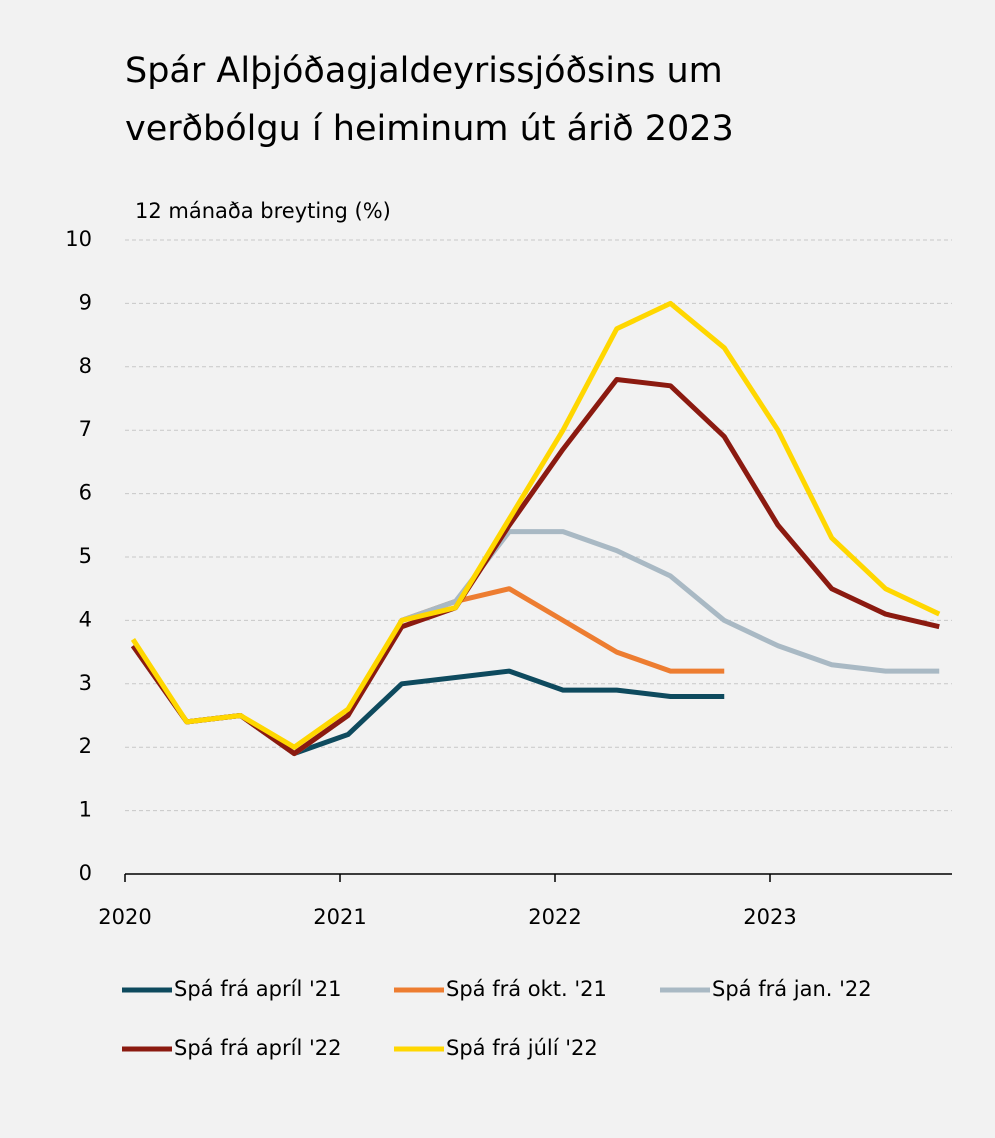 This screenshot has height=1138, width=995. Describe the element at coordinates (554, 917) in the screenshot. I see `x-tick-label: 2022` at that location.